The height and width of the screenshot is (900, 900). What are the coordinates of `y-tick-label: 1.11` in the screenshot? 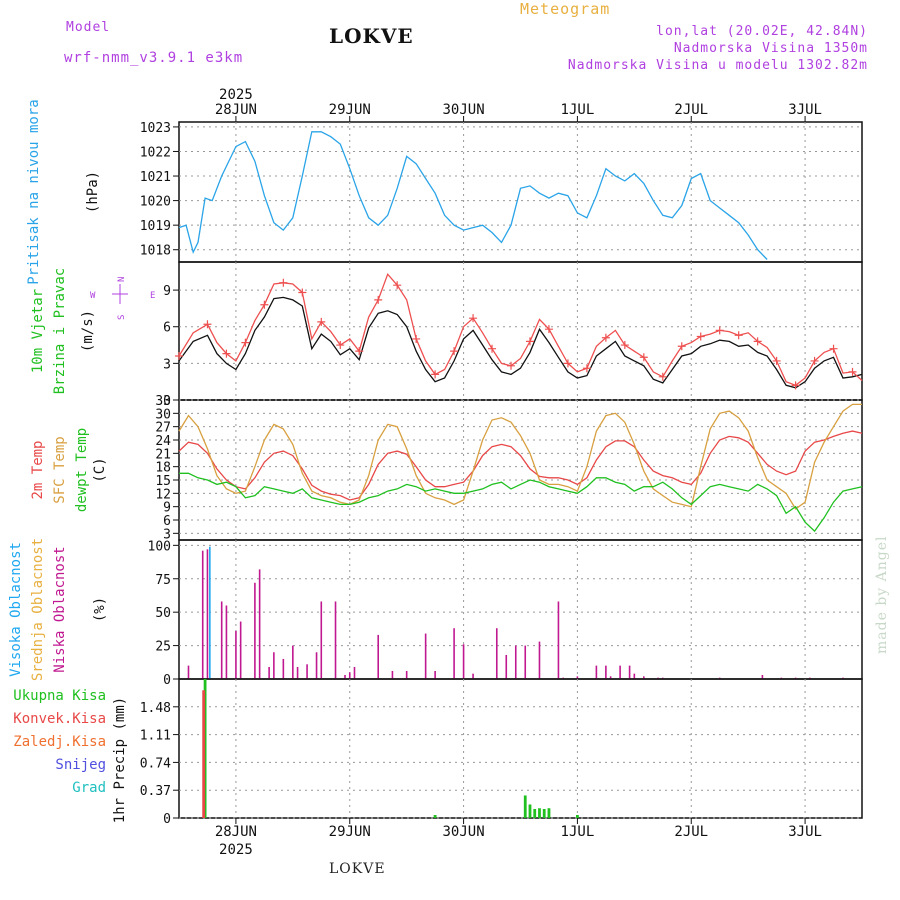 It's located at (155, 736).